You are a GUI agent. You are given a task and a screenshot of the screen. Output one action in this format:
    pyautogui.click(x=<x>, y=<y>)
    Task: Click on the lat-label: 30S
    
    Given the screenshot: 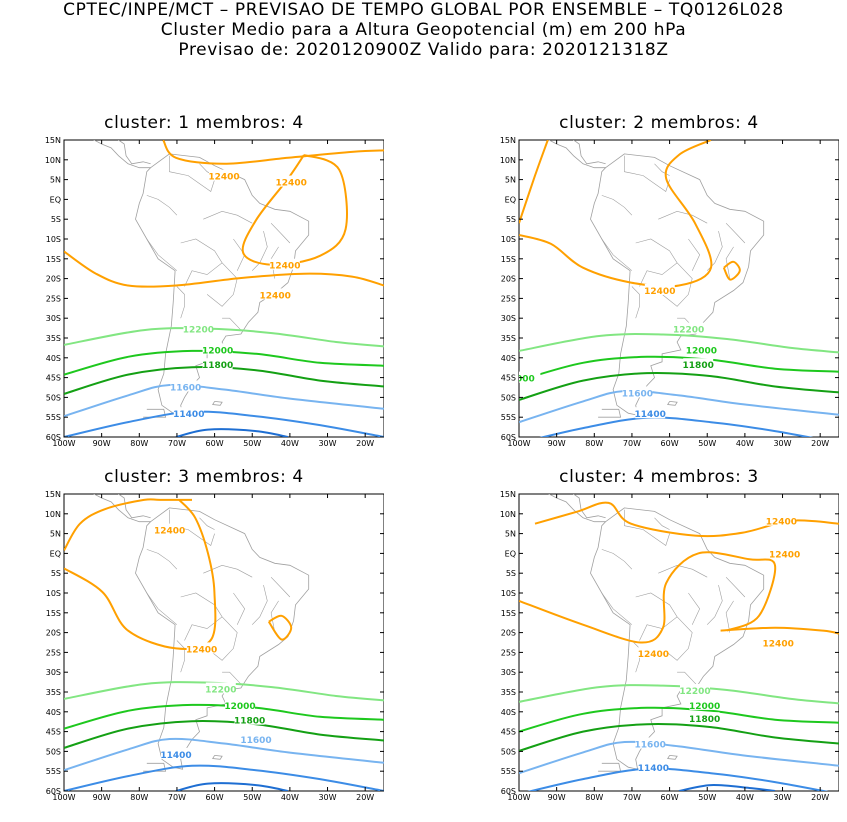 What is the action you would take?
    pyautogui.click(x=53, y=672)
    